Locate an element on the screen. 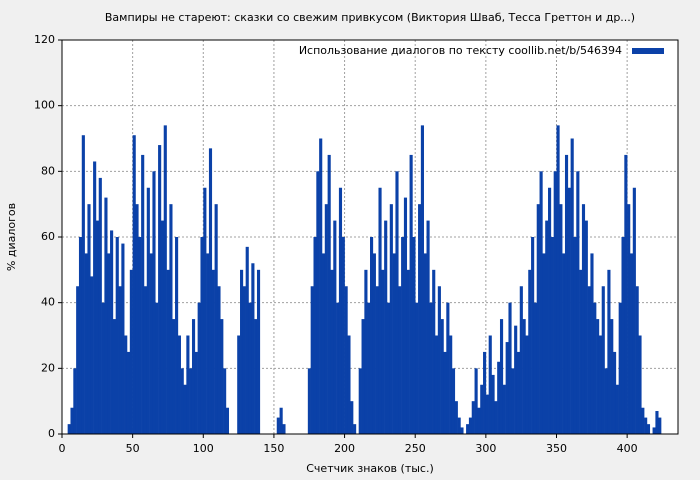 The width and height of the screenshot is (700, 480). y-tick-label: 20 is located at coordinates (48, 367).